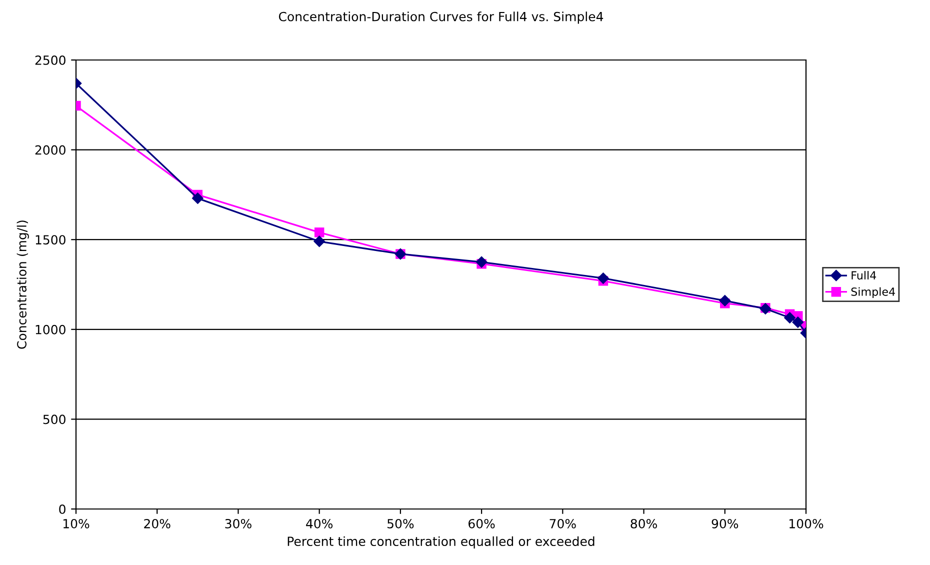  What do you see at coordinates (76, 523) in the screenshot?
I see `x-tick-label: 10%` at bounding box center [76, 523].